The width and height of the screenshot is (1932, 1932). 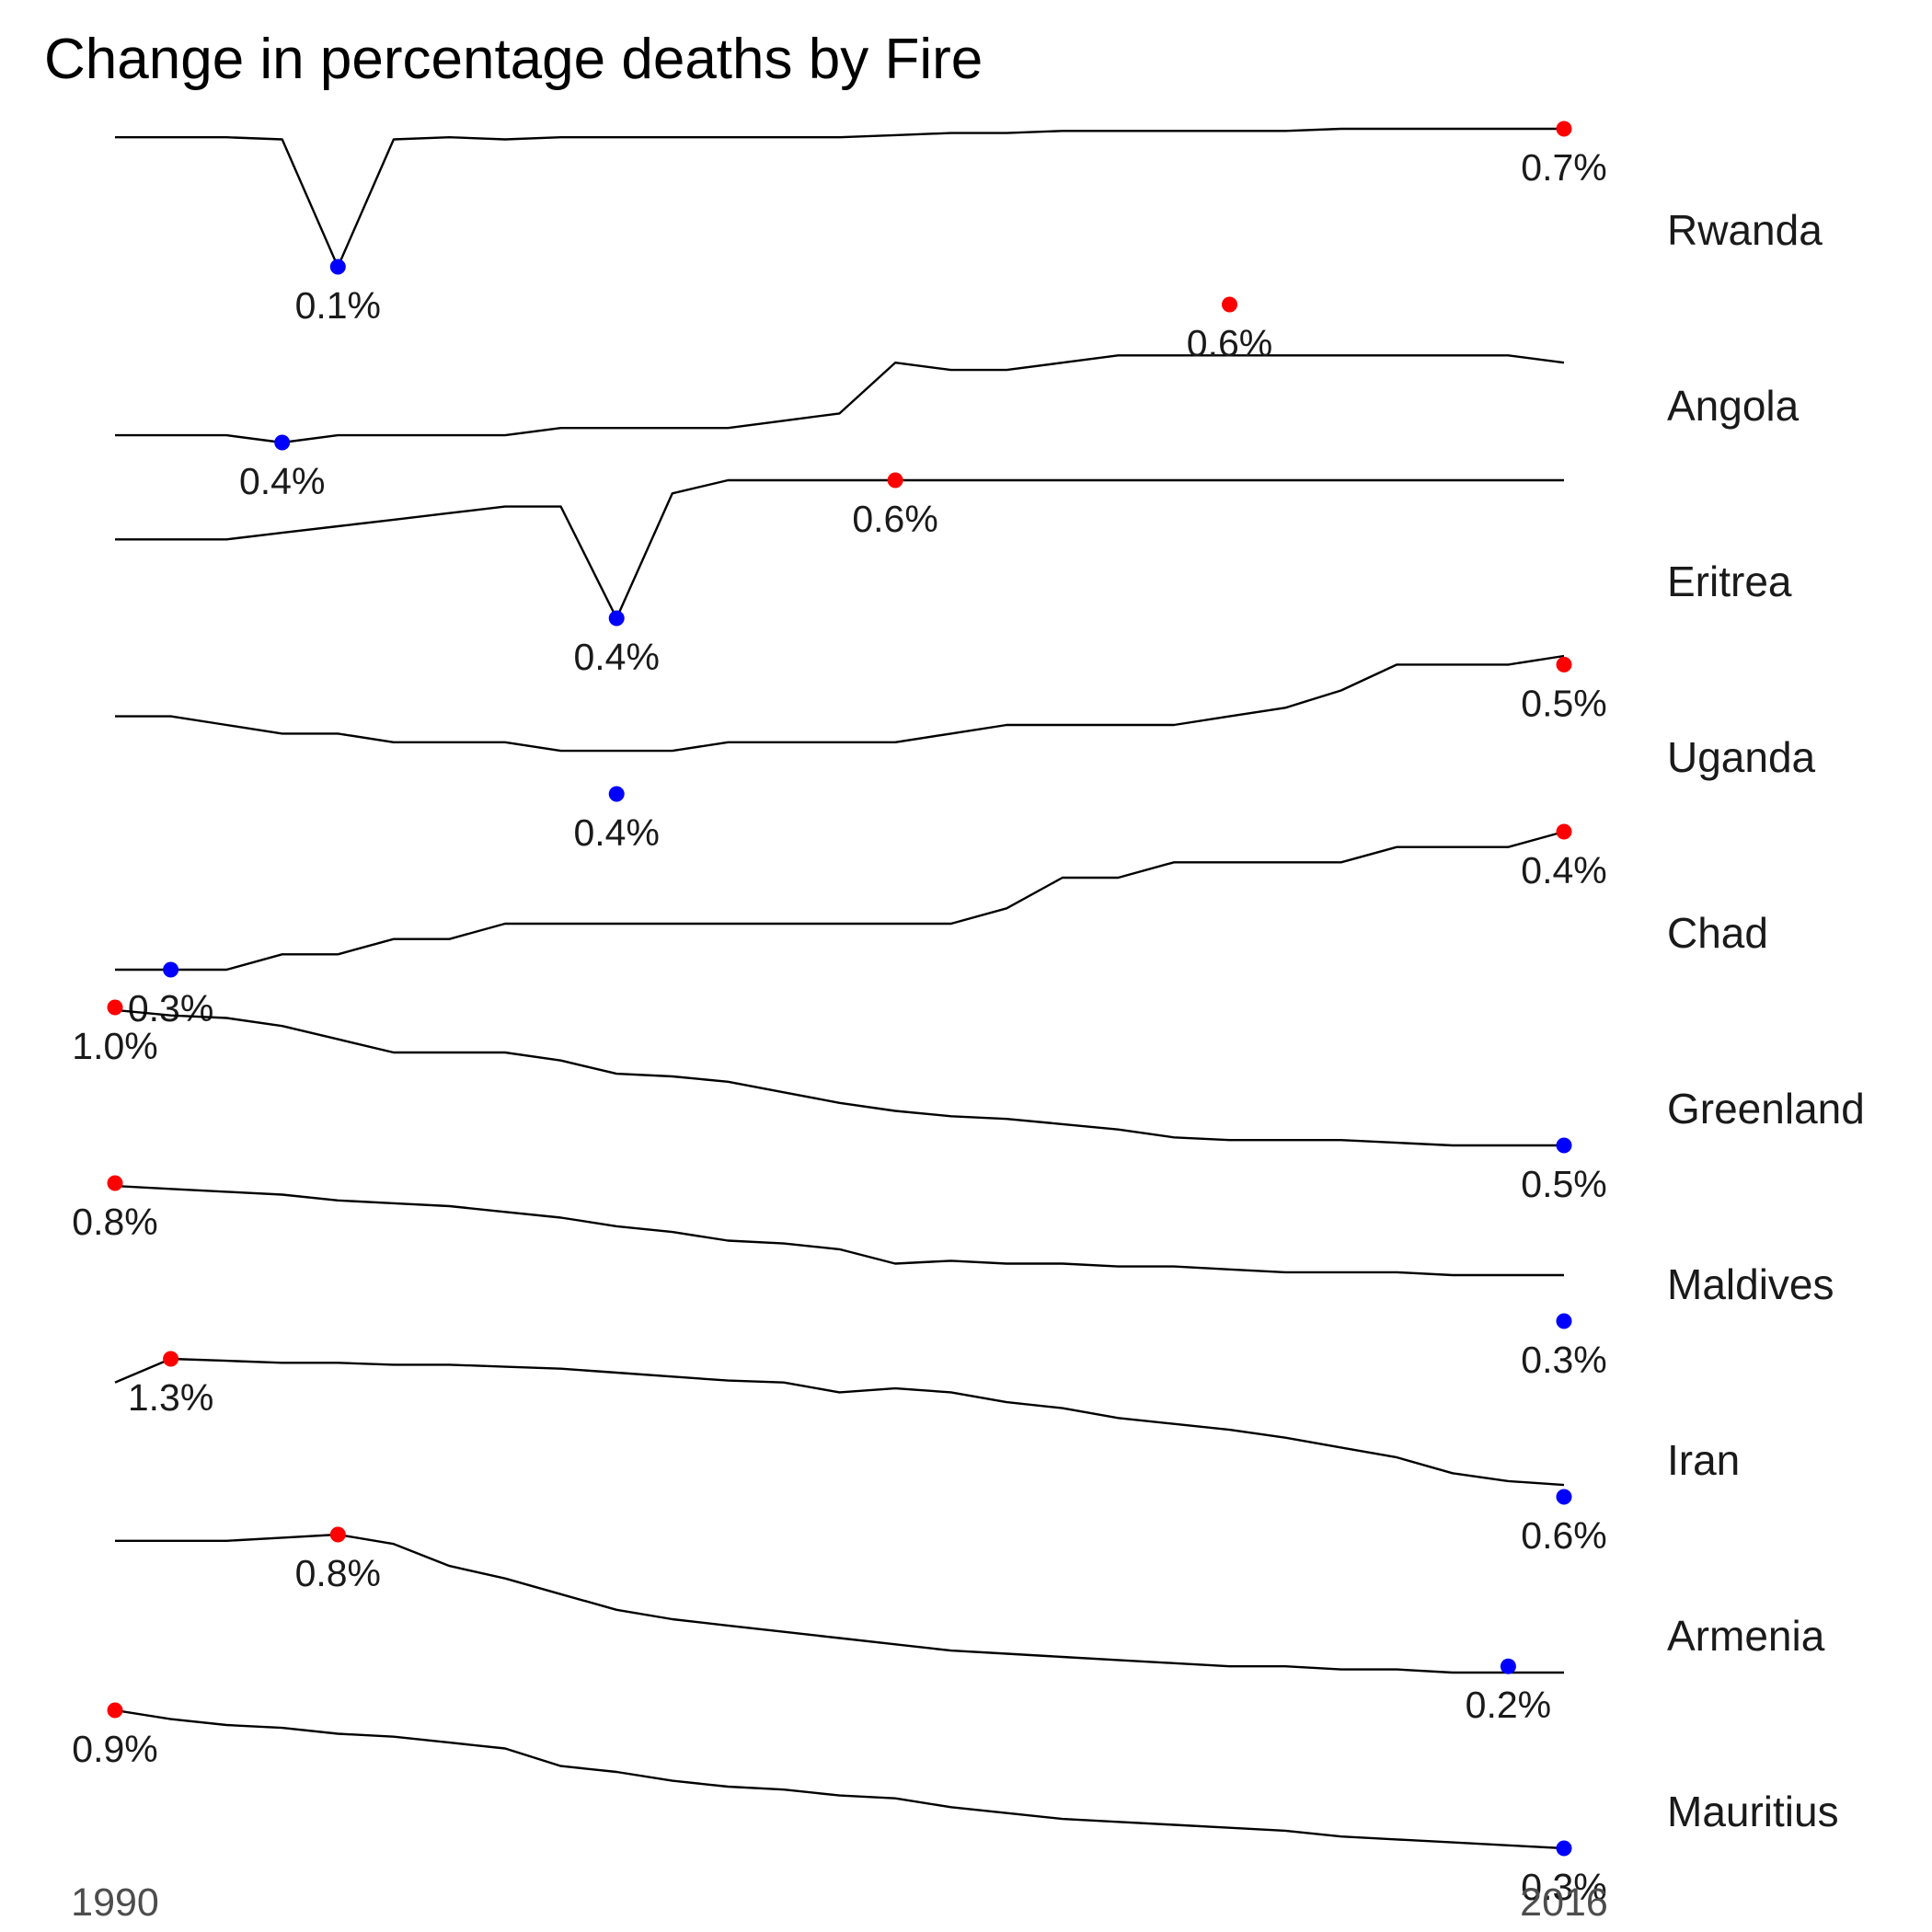 What do you see at coordinates (1766, 1109) in the screenshot?
I see `series-label-greenland: Greenland` at bounding box center [1766, 1109].